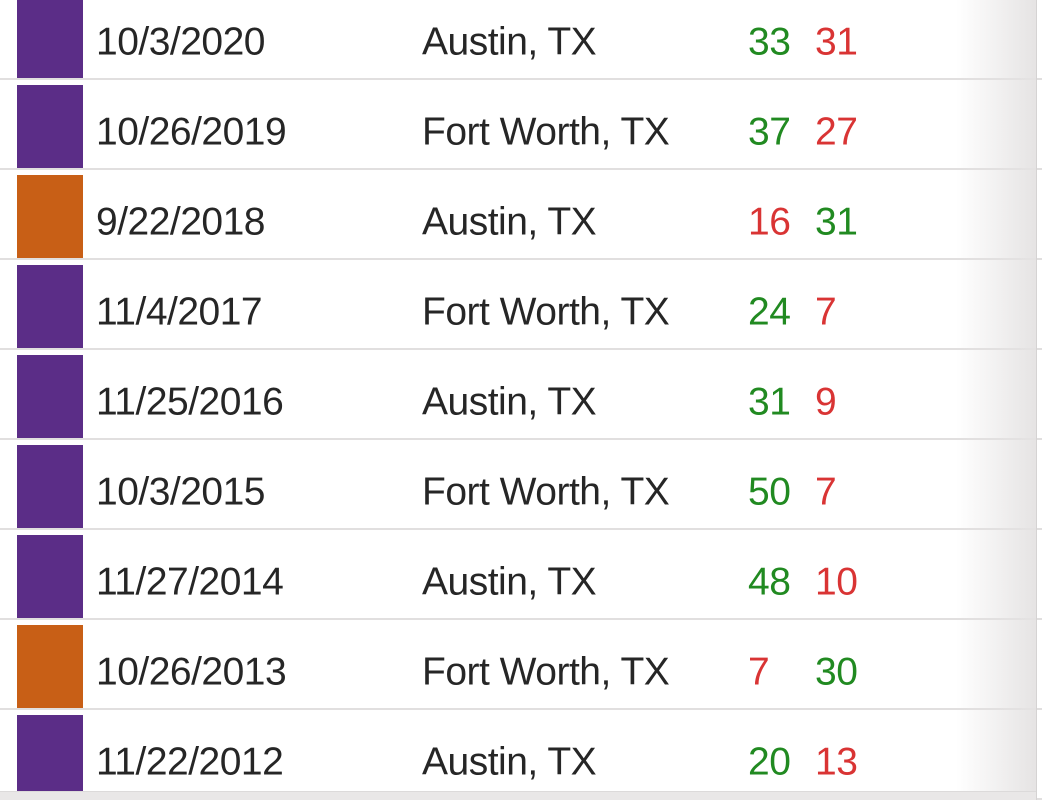 This screenshot has height=800, width=1042. Describe the element at coordinates (769, 402) in the screenshot. I see `score-left: 31` at that location.